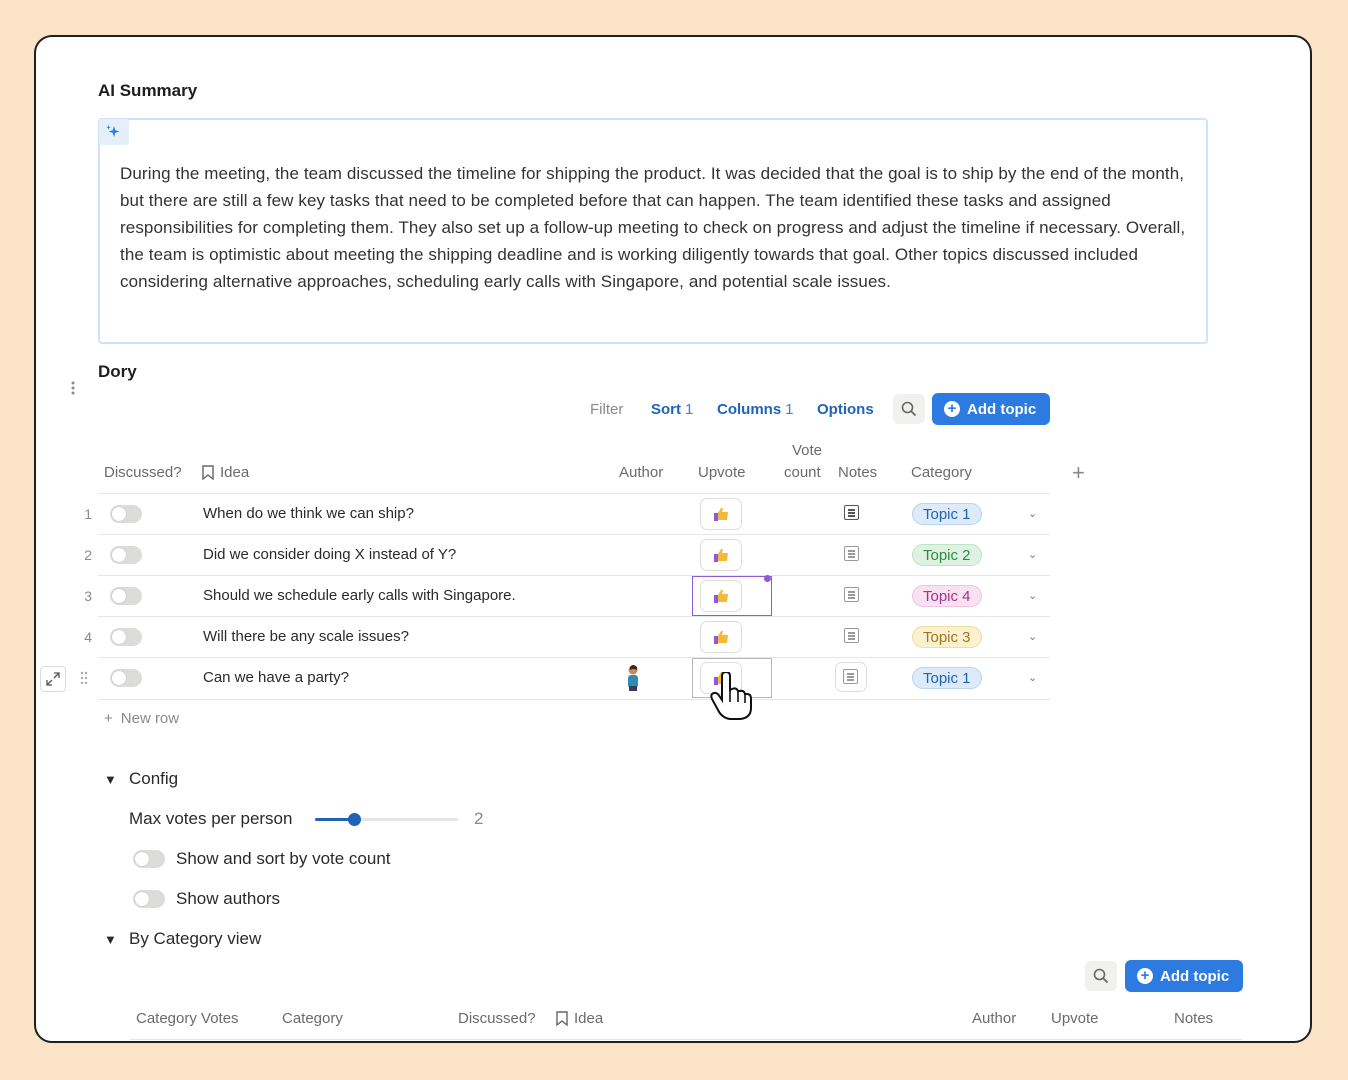 Image resolution: width=1348 pixels, height=1080 pixels. Describe the element at coordinates (330, 554) in the screenshot. I see `idea-text: Did we consider doing X instead of Y?` at that location.